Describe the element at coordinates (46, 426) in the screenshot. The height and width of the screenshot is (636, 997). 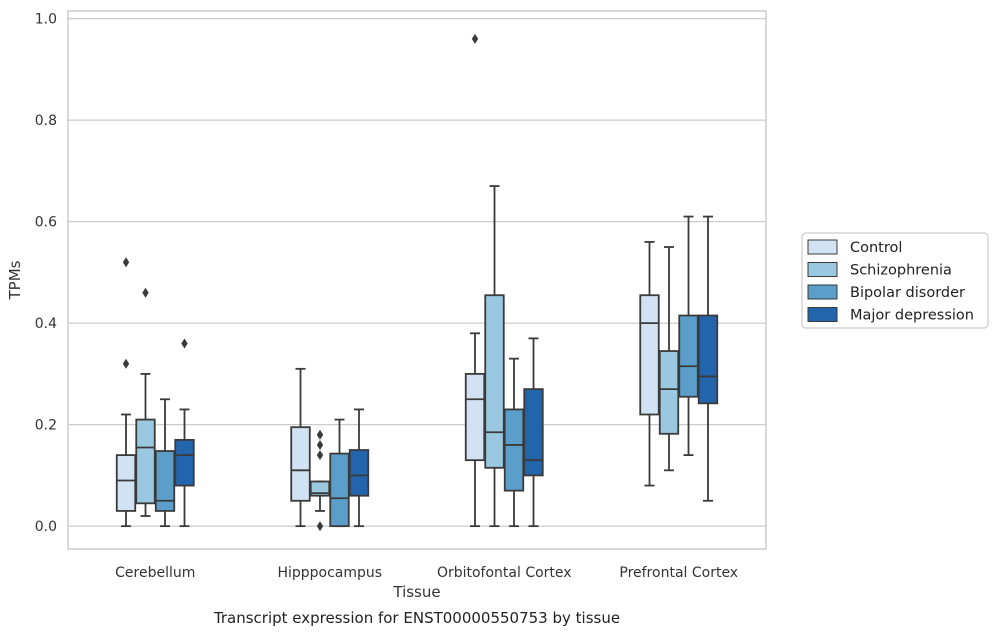
I see `y-tick-label: 0.2` at that location.